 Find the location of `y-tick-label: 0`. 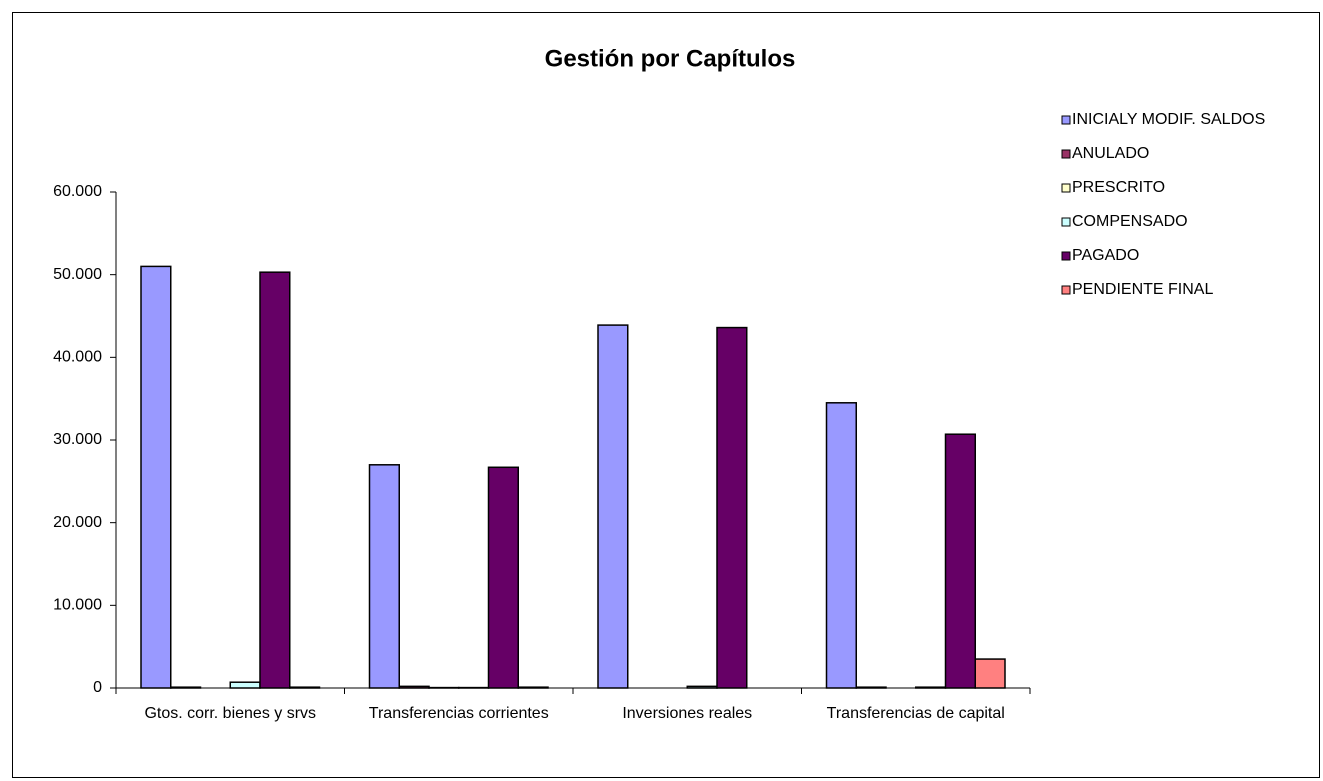

y-tick-label: 0 is located at coordinates (97, 687).